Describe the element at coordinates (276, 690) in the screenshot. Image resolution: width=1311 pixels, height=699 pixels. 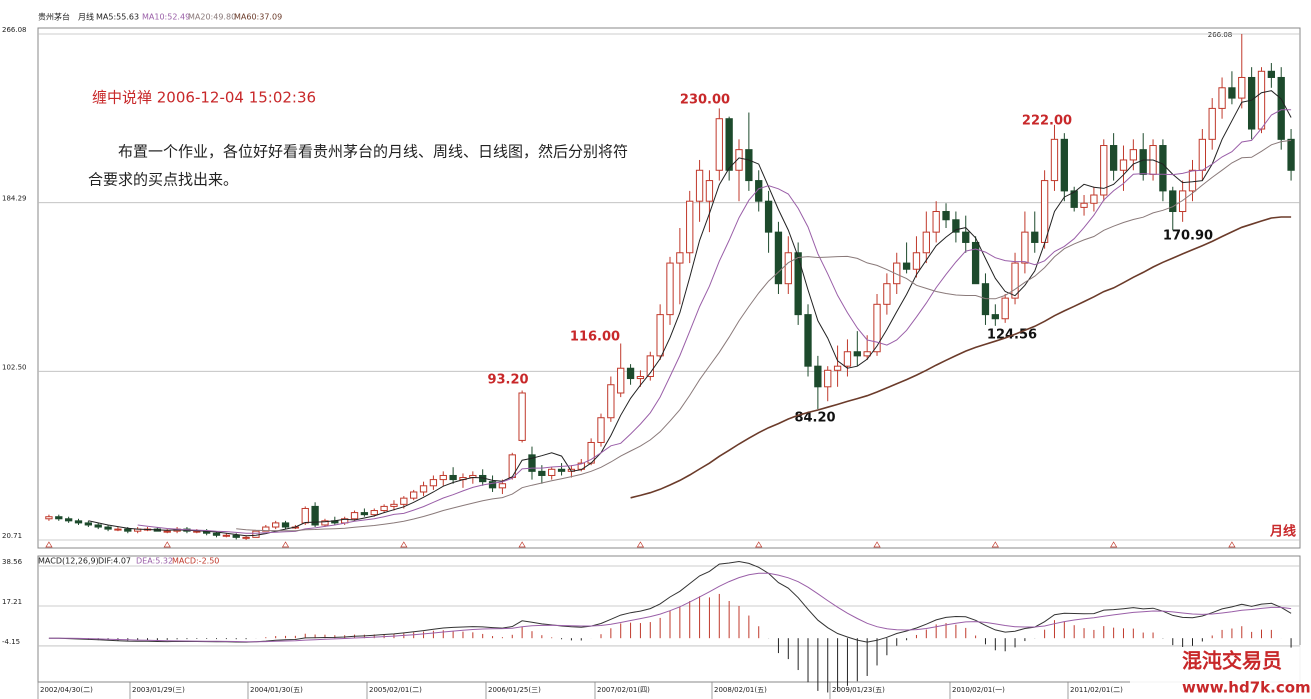
I see `x-tick-label: 2004/01/30(五)` at that location.